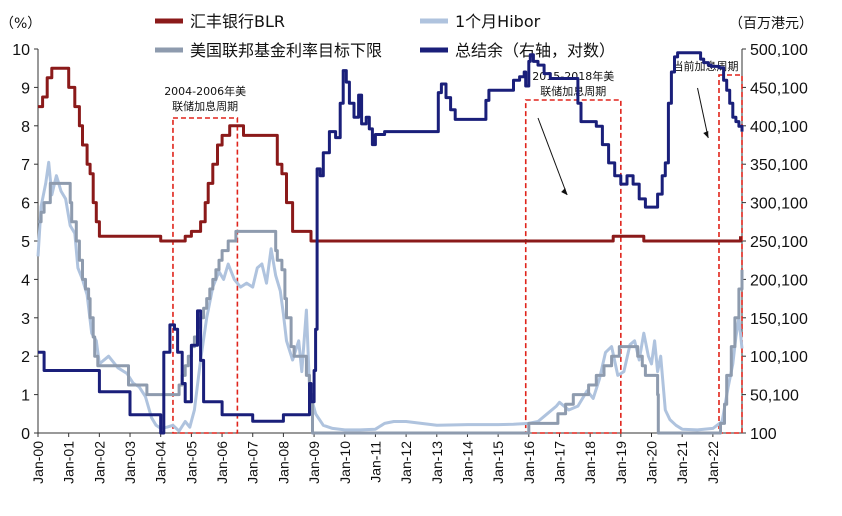 The width and height of the screenshot is (842, 516). Describe the element at coordinates (25, 319) in the screenshot. I see `left-tick-label: 3` at that location.